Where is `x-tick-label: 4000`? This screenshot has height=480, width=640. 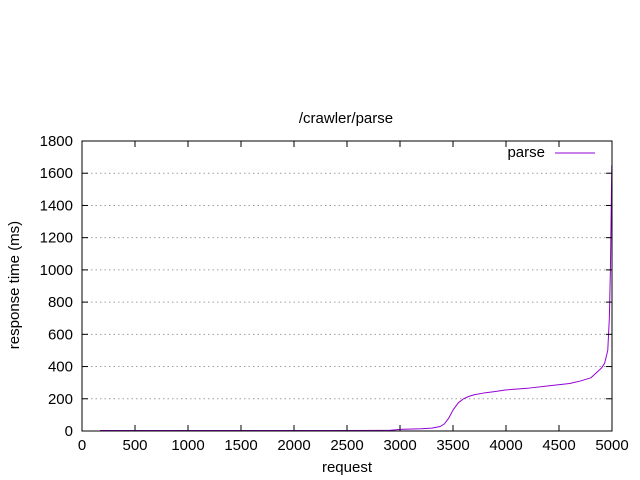
x-tick-label: 4000 is located at coordinates (505, 445).